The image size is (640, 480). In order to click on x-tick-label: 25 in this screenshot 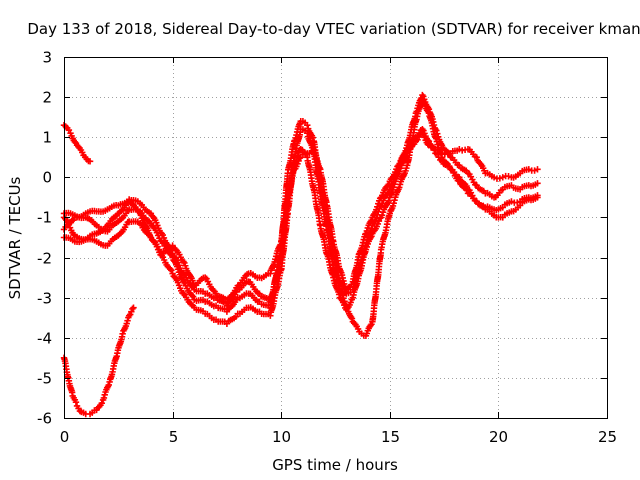, I will do `click(607, 437)`.